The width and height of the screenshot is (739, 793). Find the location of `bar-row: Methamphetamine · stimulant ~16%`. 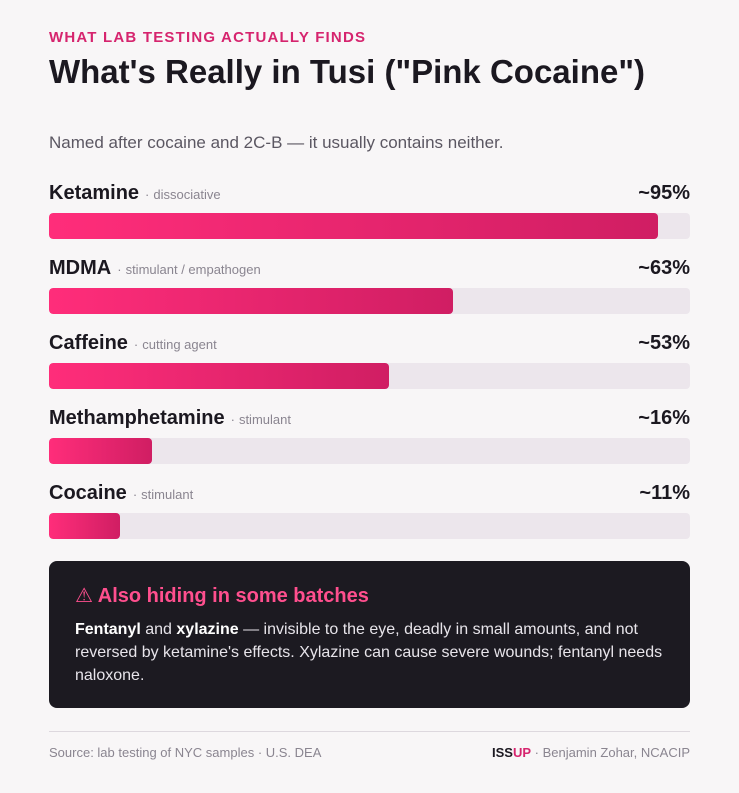

bar-row: Methamphetamine · stimulant ~16% is located at coordinates (369, 437).